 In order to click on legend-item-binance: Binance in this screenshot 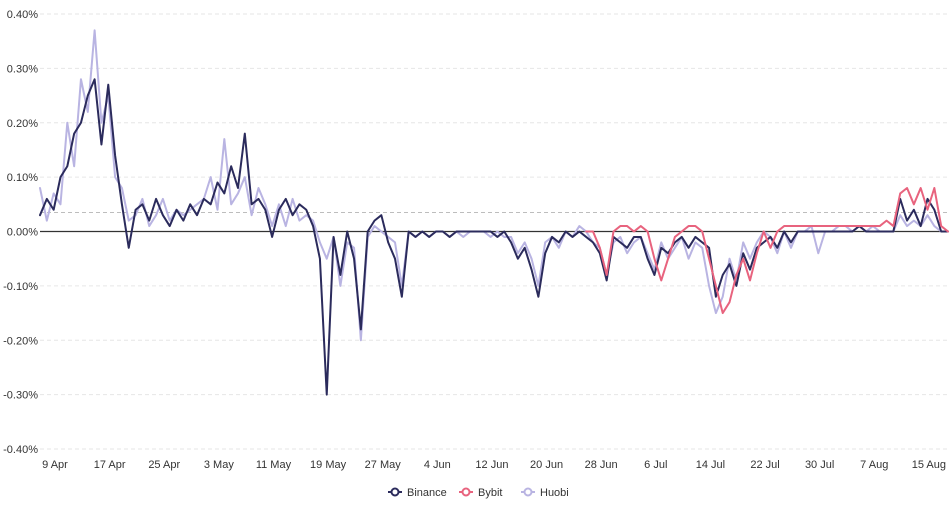, I will do `click(417, 493)`.